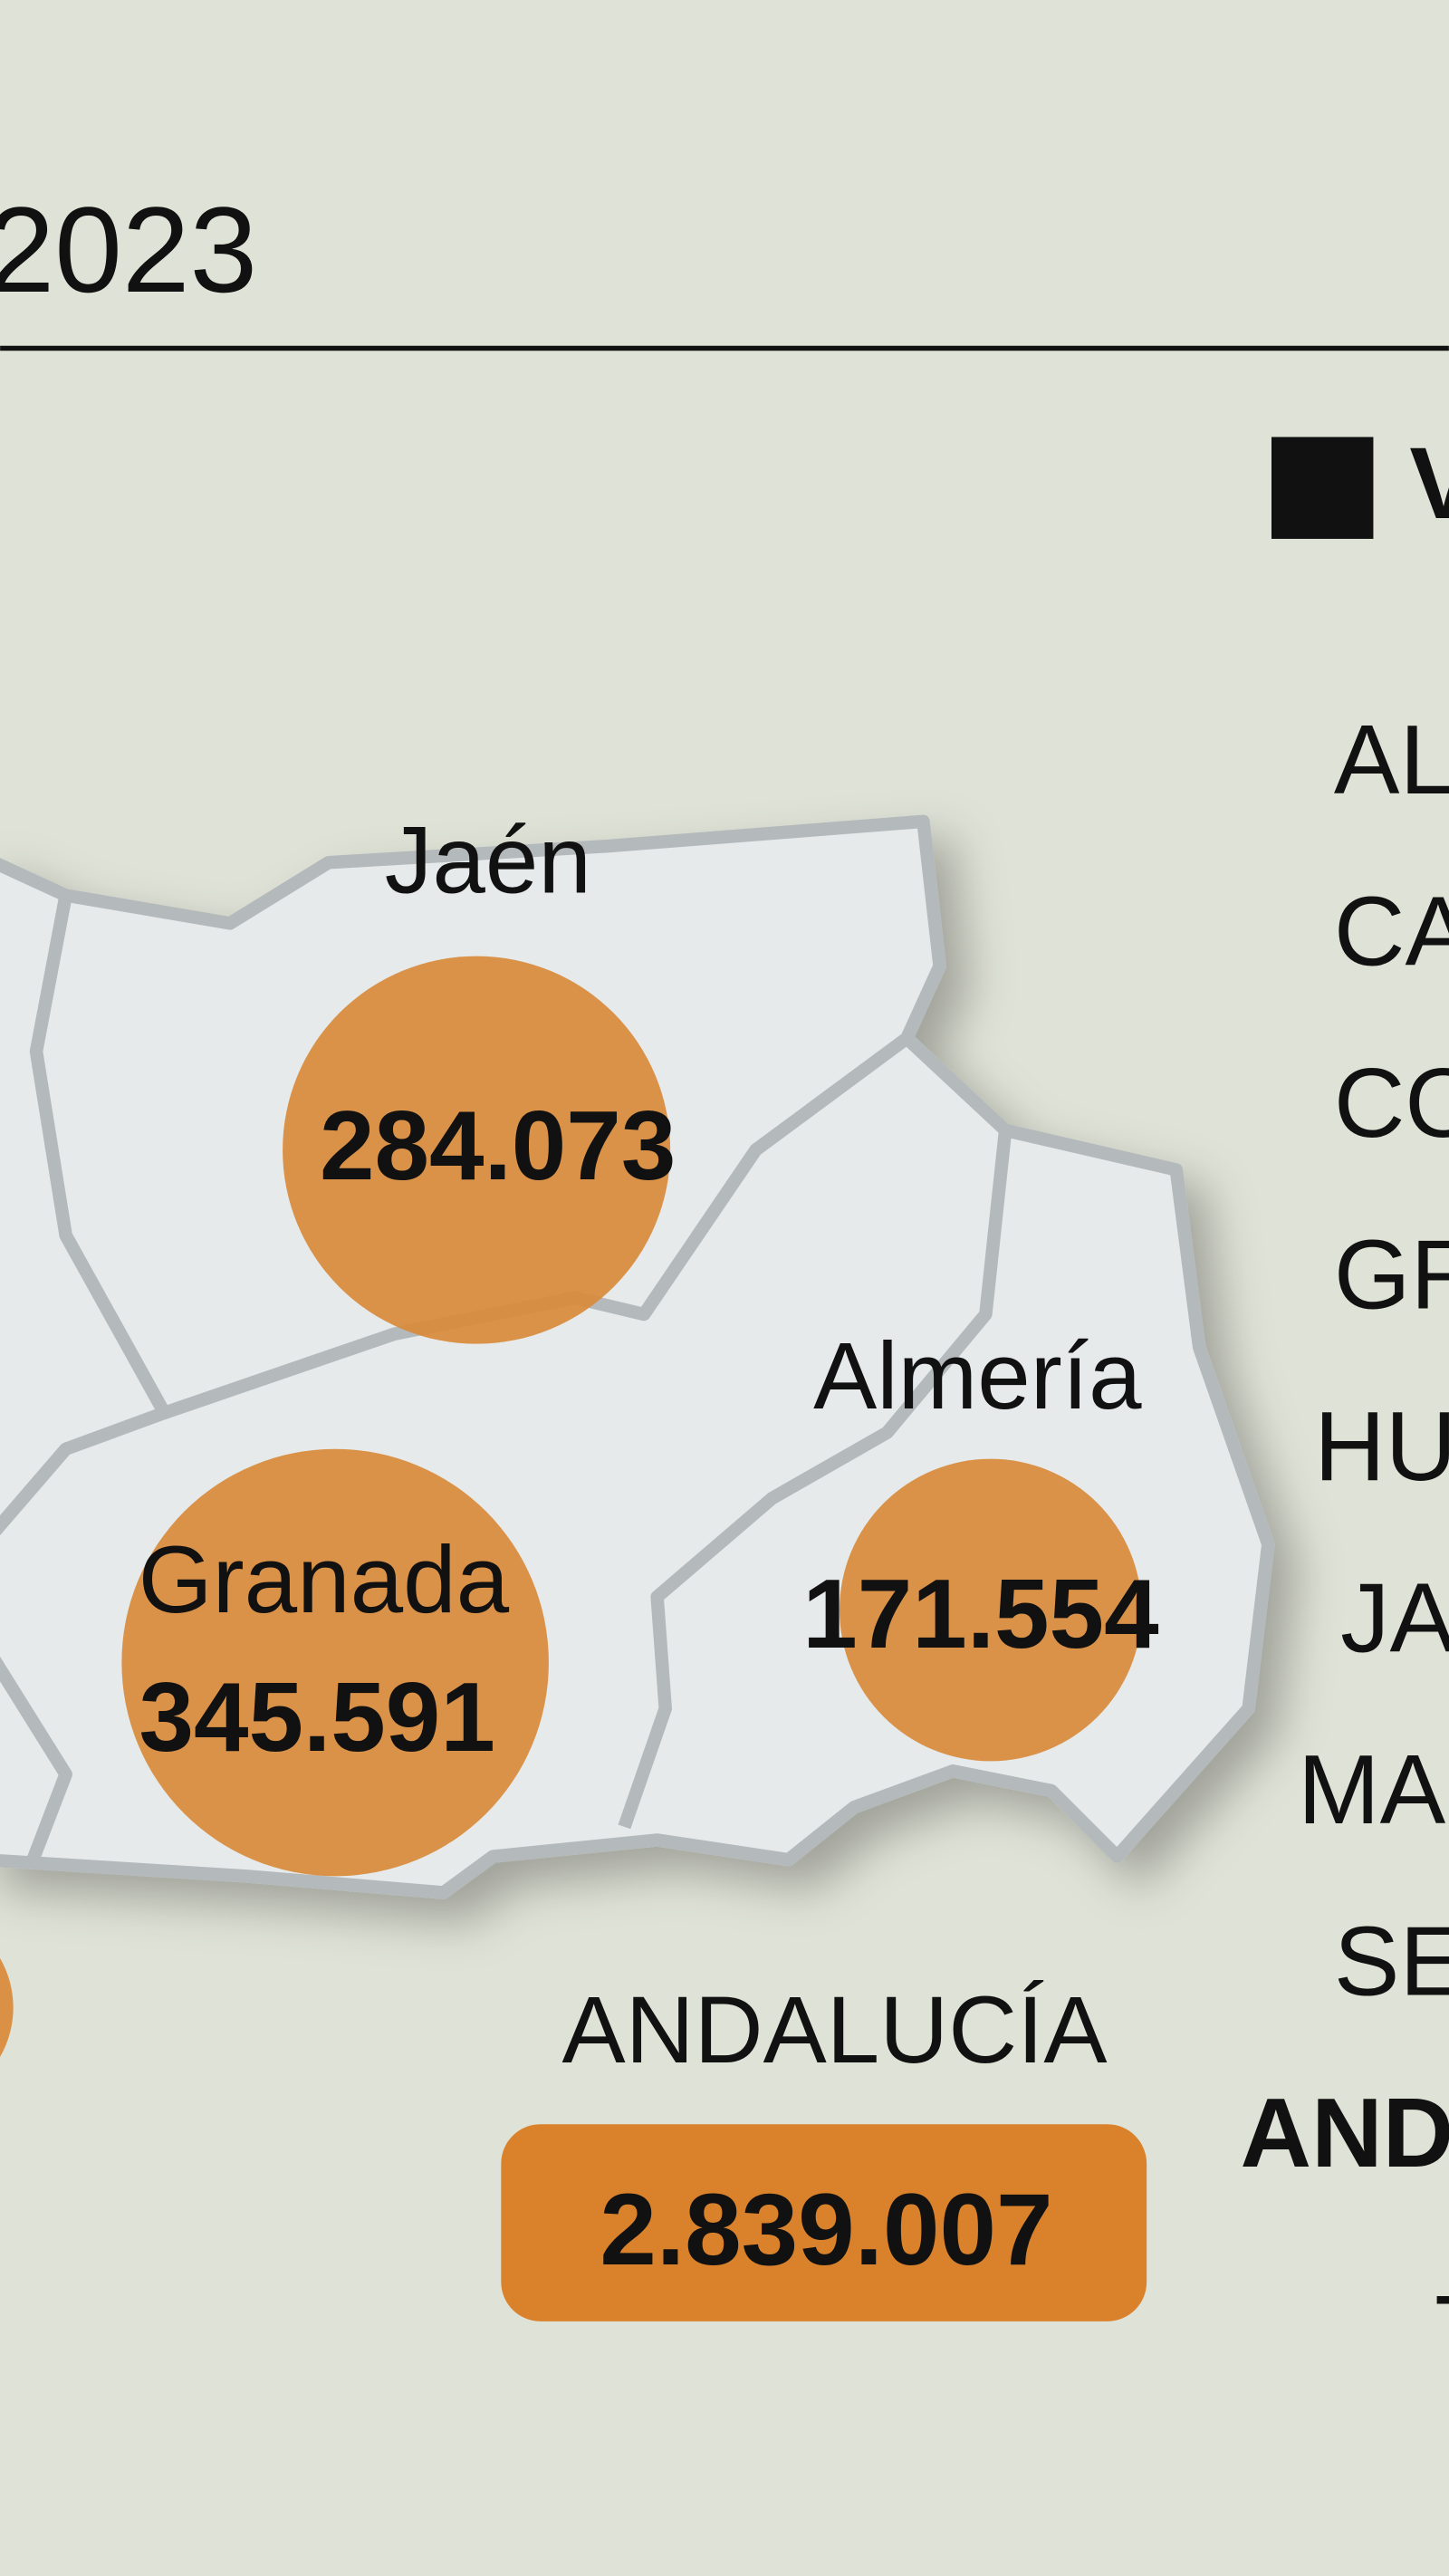 The height and width of the screenshot is (2576, 1449). I want to click on table-row-label: CA, so click(1391, 931).